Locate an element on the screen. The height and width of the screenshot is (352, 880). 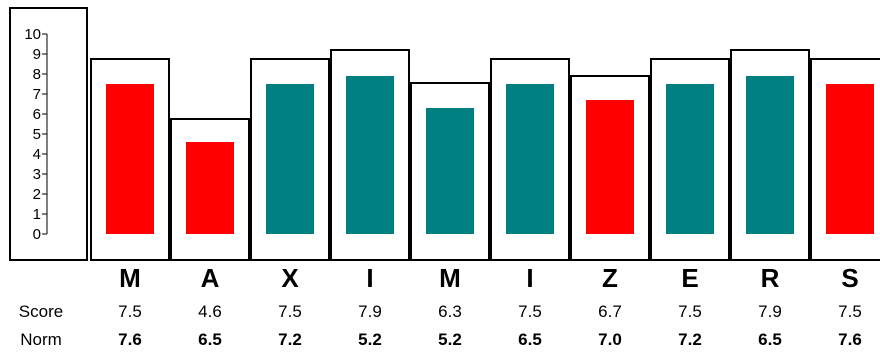
y-tick-label: 4 is located at coordinates (37, 154).